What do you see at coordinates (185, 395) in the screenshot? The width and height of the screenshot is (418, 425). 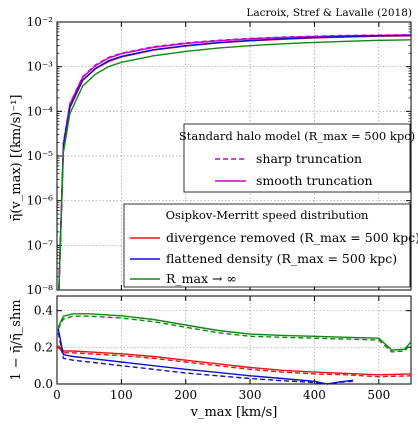 I see `bottom-x-tick-label: 200` at bounding box center [185, 395].